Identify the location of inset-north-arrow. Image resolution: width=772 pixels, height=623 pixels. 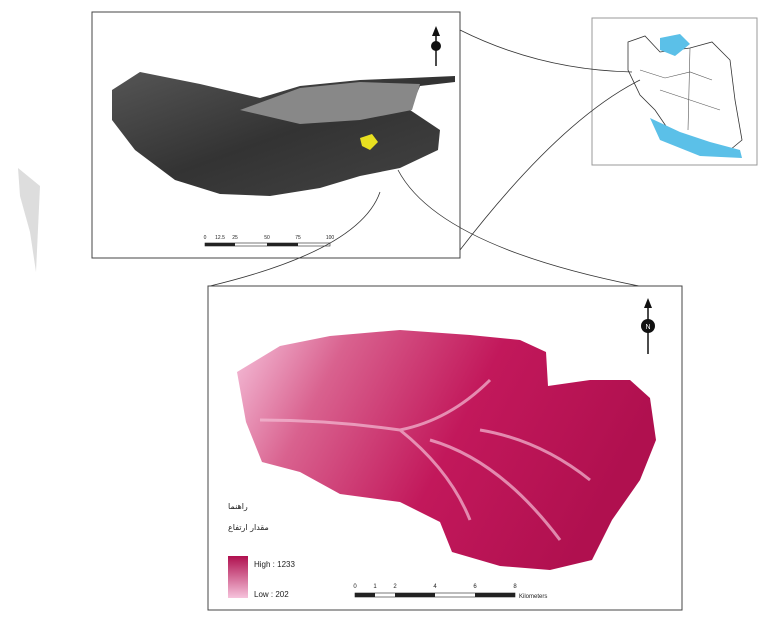
(436, 46).